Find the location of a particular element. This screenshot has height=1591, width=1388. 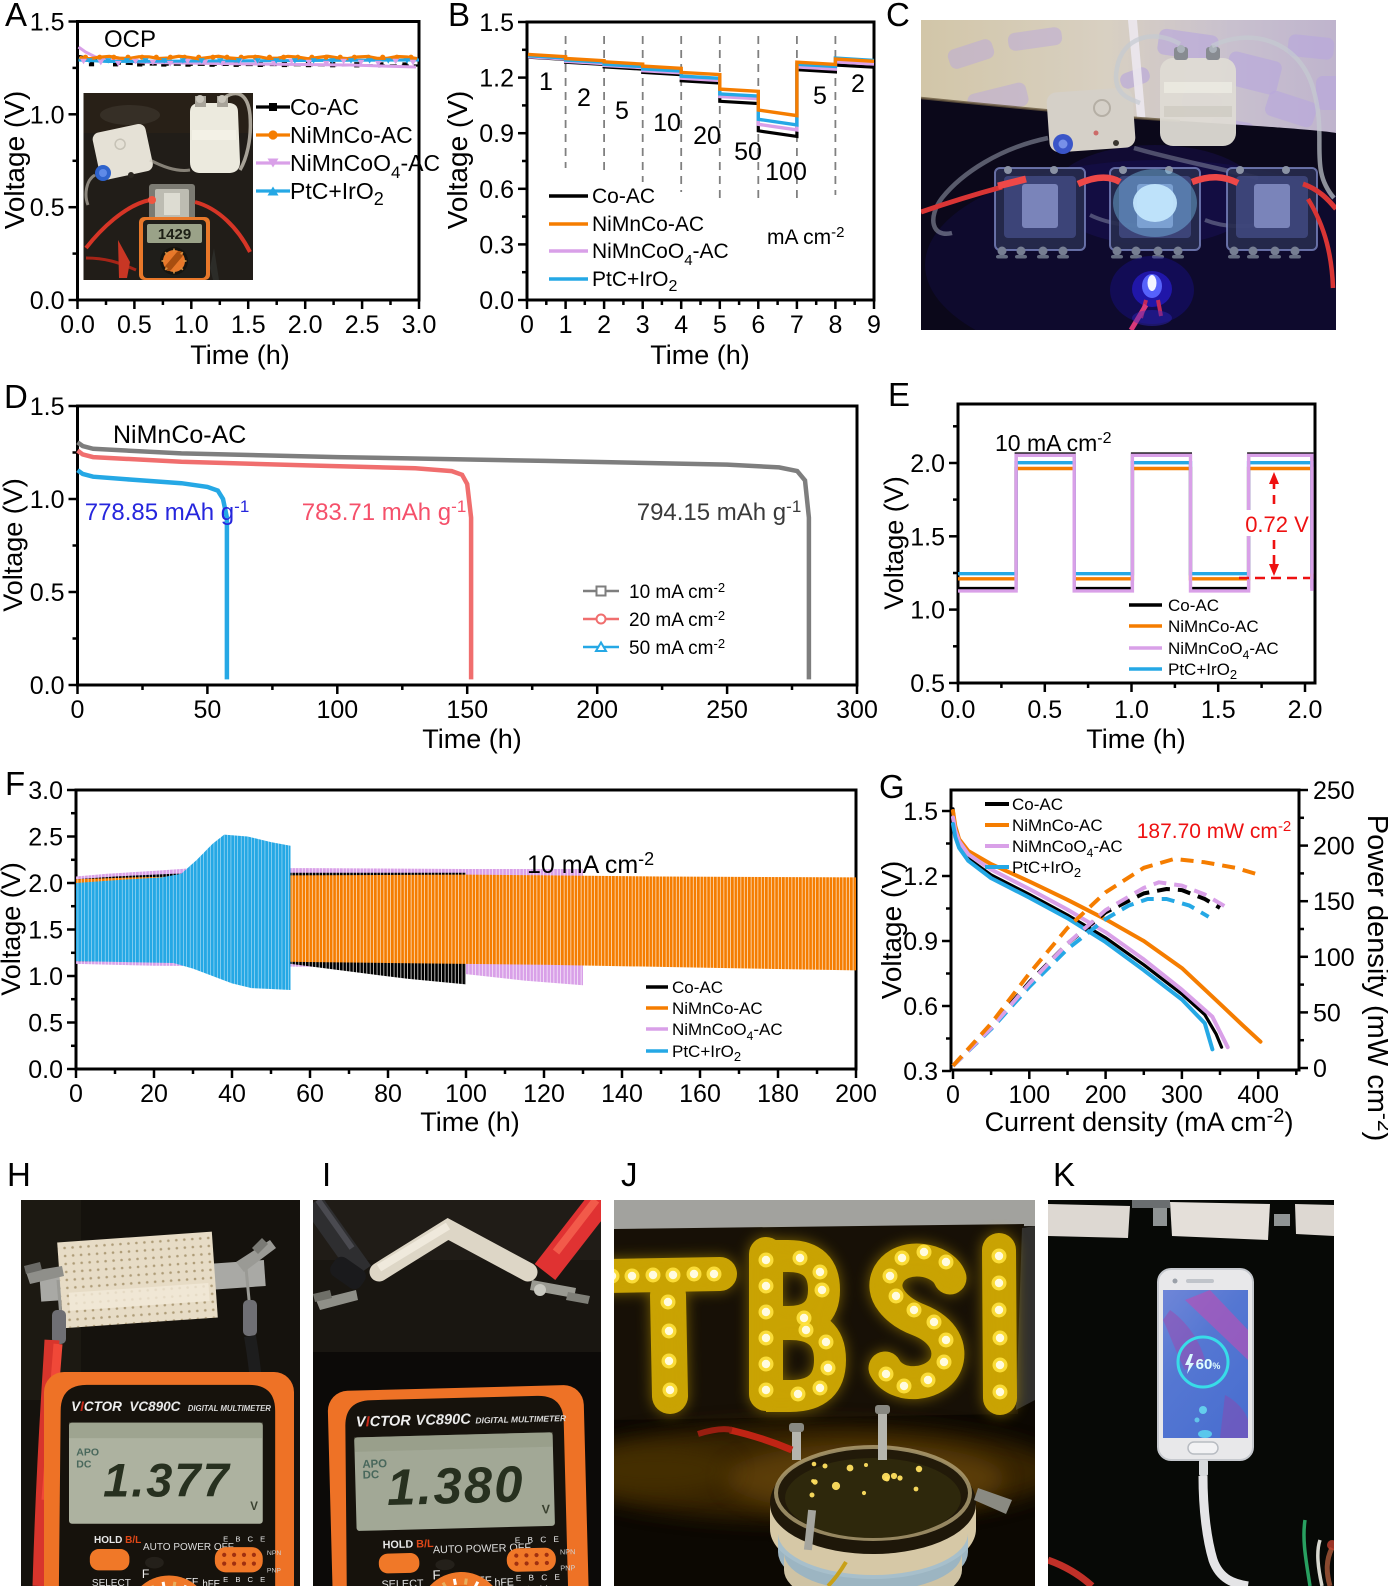

svg-text: E is located at coordinates (899, 394).